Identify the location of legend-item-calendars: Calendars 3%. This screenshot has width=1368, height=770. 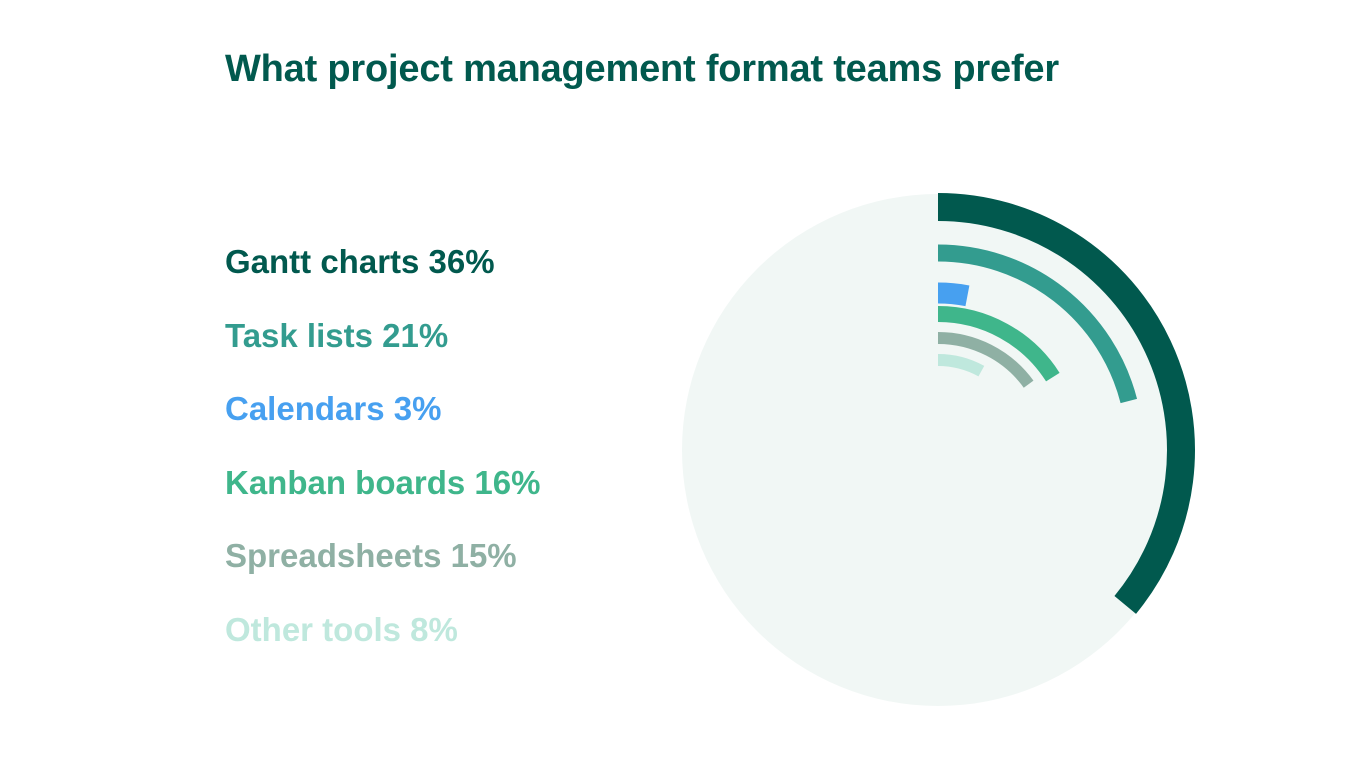
(333, 408).